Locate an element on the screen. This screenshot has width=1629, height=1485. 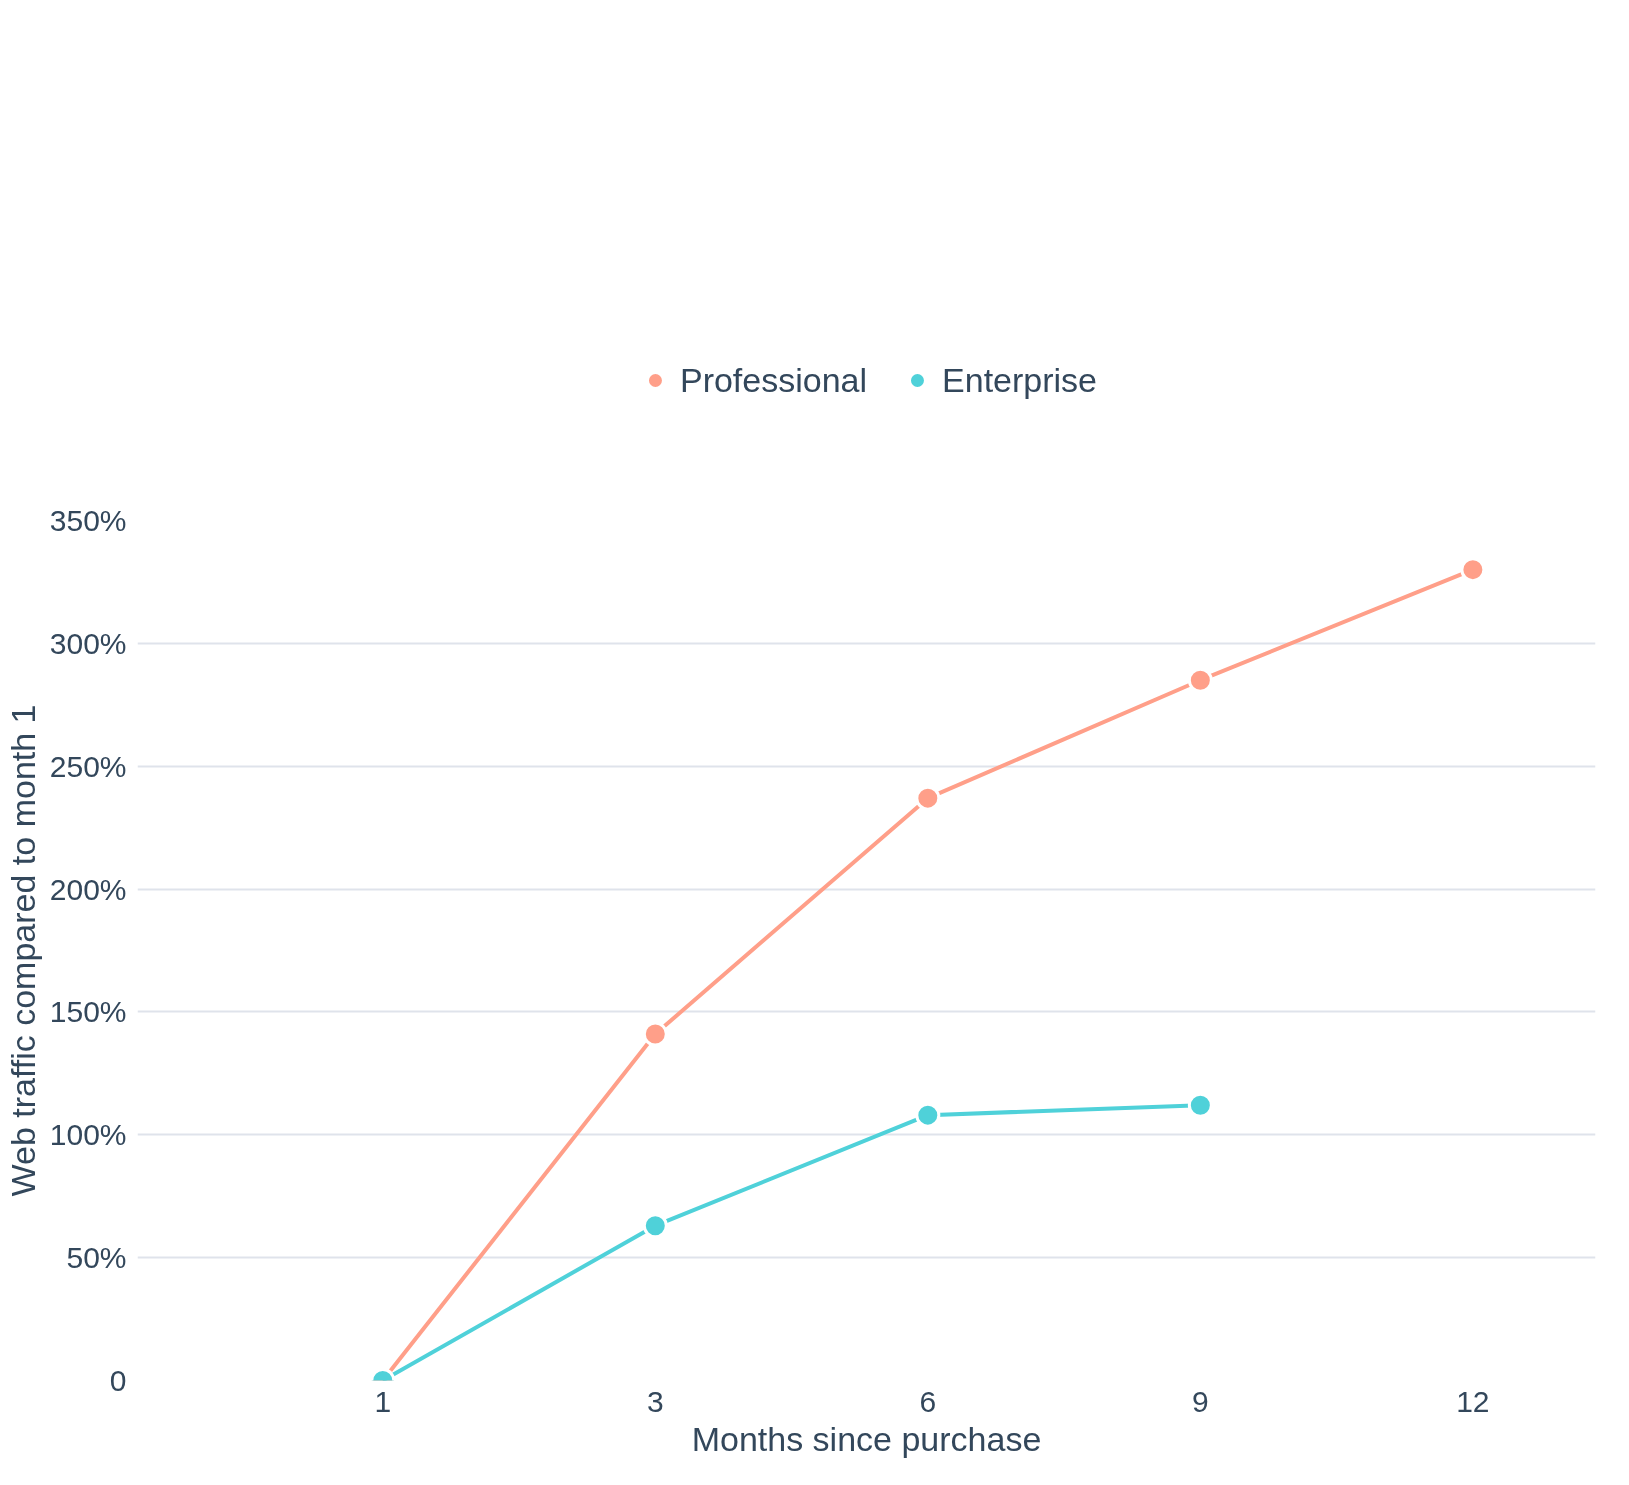
y-tick-label: 200% is located at coordinates (88, 889).